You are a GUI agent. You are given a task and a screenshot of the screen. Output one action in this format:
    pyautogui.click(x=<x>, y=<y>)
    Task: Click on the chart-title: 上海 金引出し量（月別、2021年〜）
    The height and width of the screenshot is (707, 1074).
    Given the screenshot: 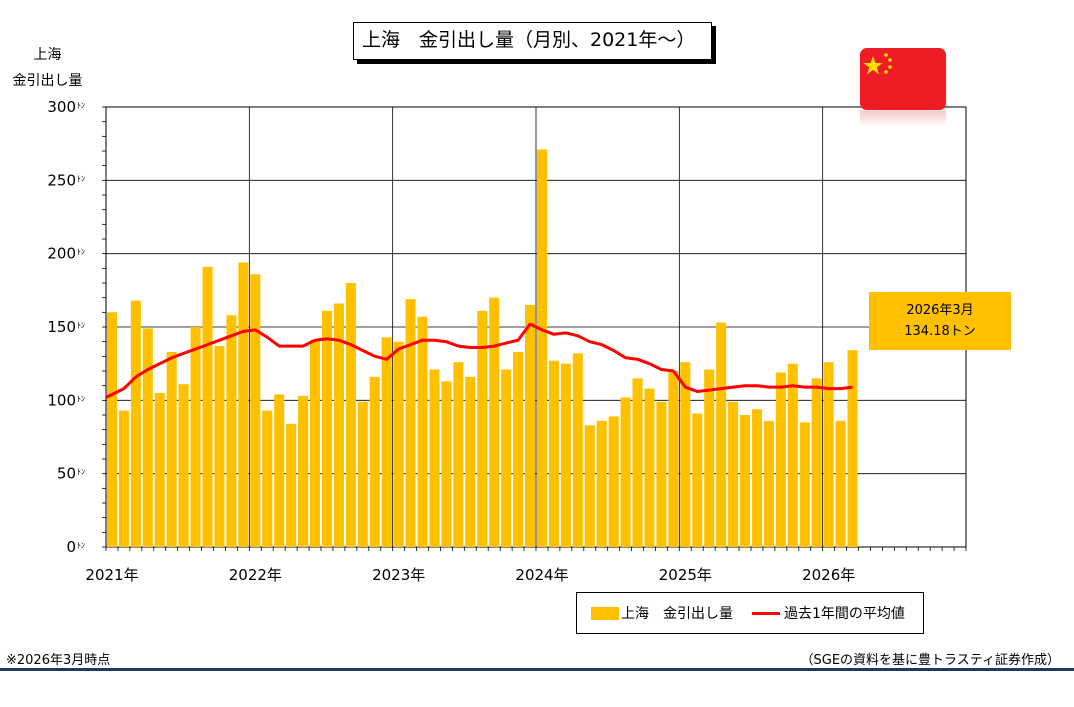 What is the action you would take?
    pyautogui.click(x=532, y=41)
    